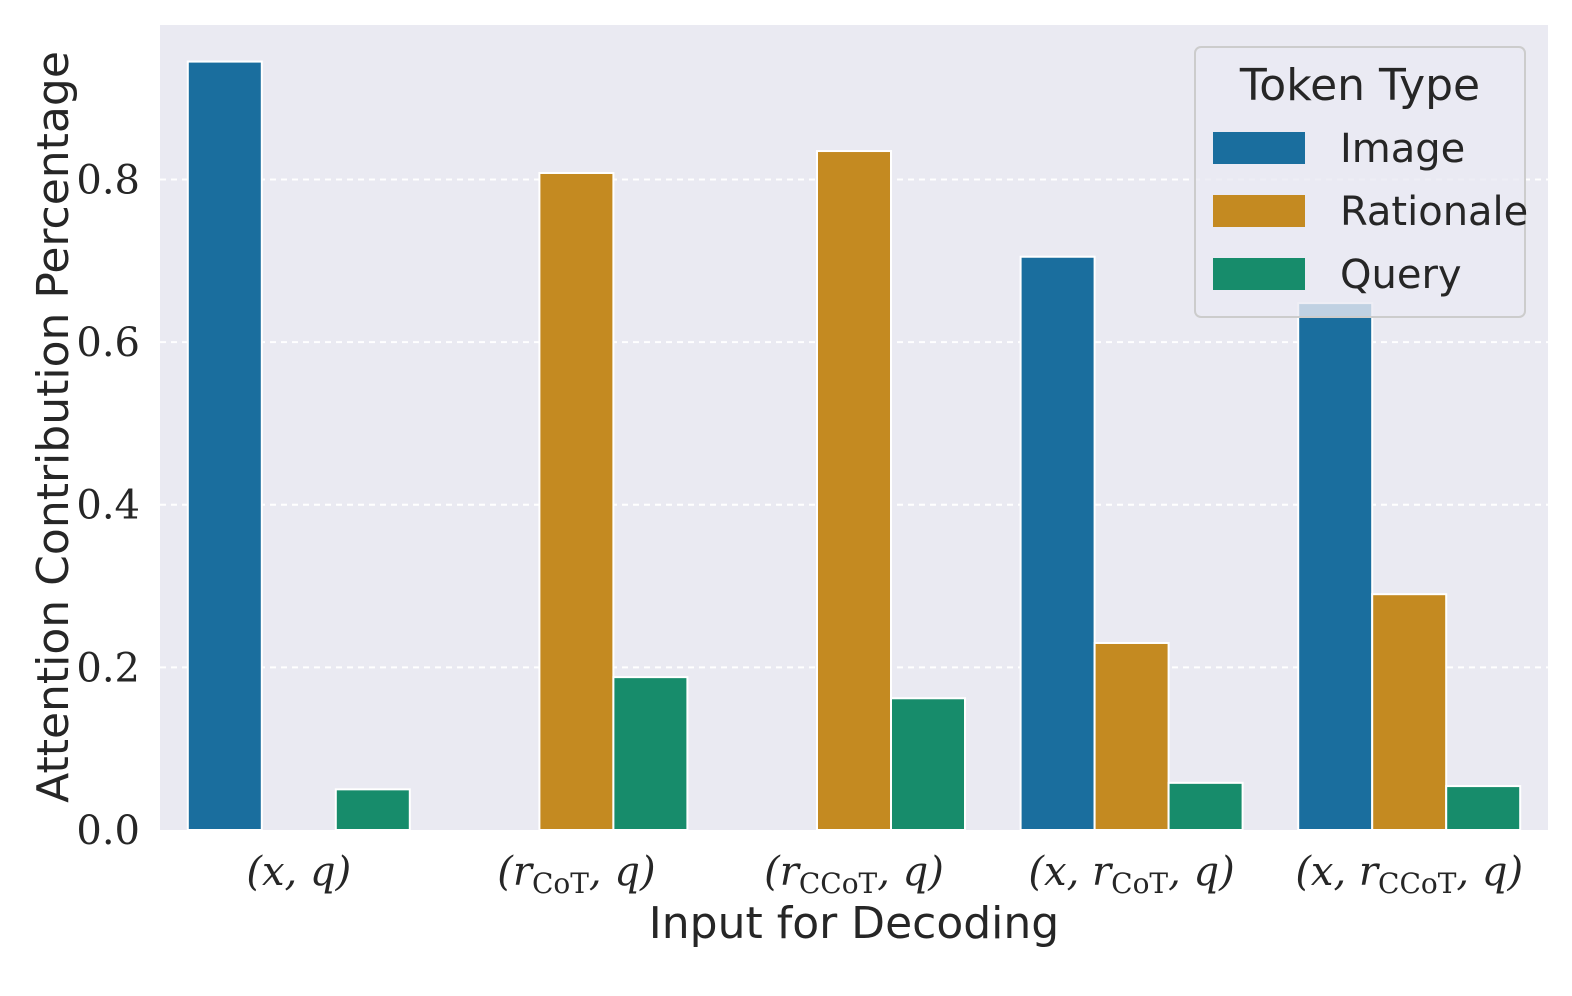 Image resolution: width=1572 pixels, height=996 pixels. I want to click on legend-label-query: Query, so click(1401, 275).